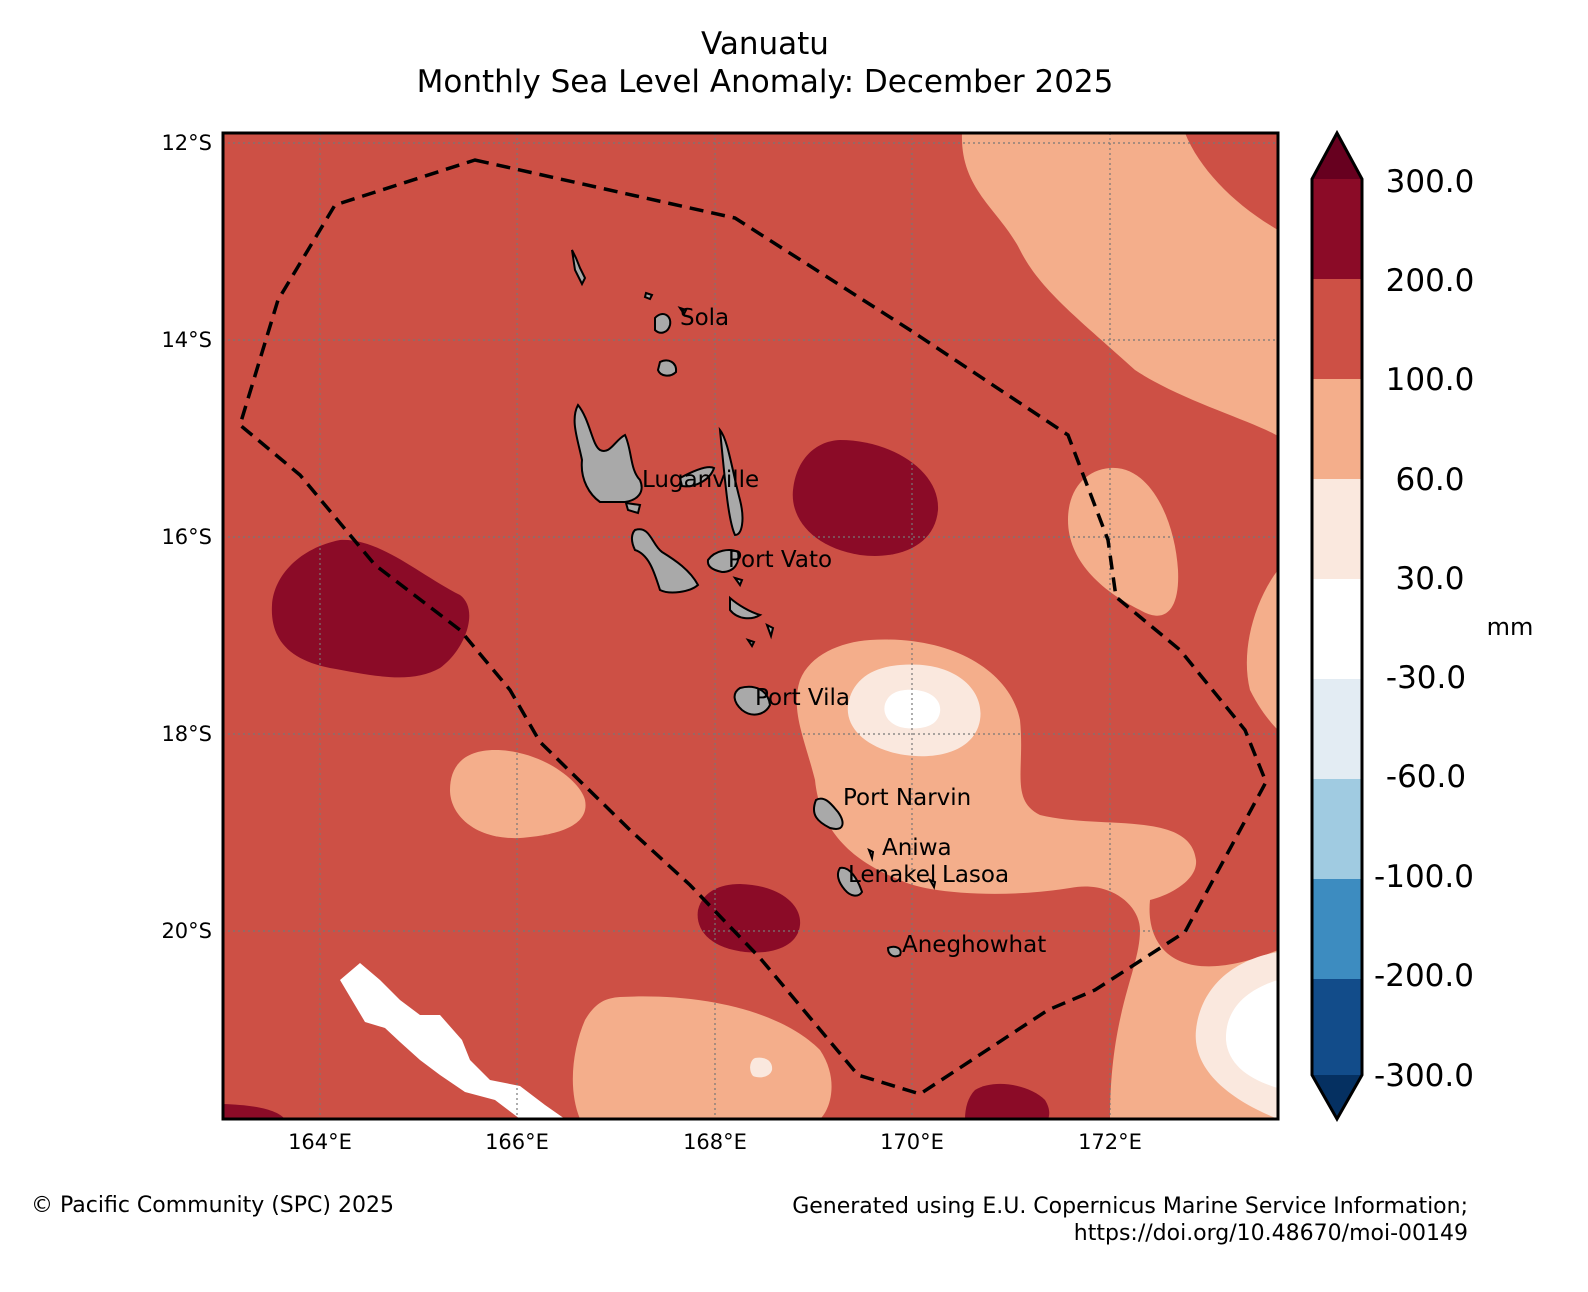 Image resolution: width=1588 pixels, height=1292 pixels. What do you see at coordinates (665, 561) in the screenshot?
I see `island-malekula` at bounding box center [665, 561].